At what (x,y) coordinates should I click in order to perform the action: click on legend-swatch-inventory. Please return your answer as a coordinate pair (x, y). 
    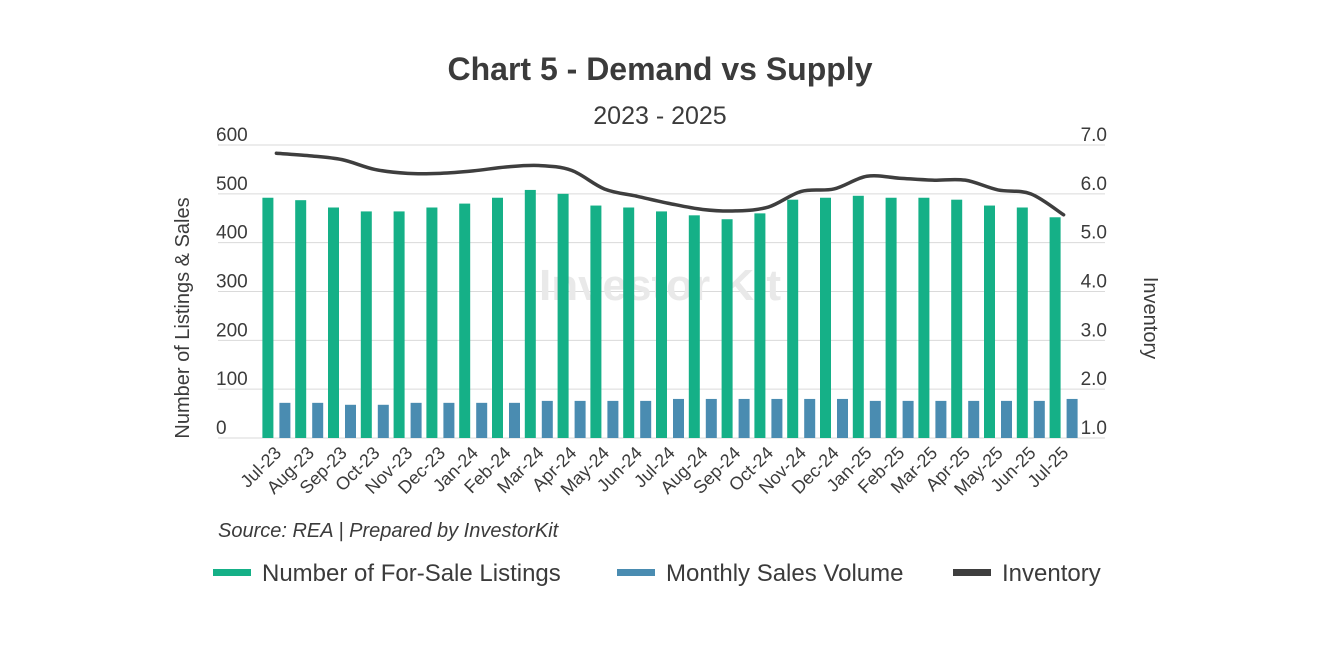
    Looking at the image, I should click on (972, 572).